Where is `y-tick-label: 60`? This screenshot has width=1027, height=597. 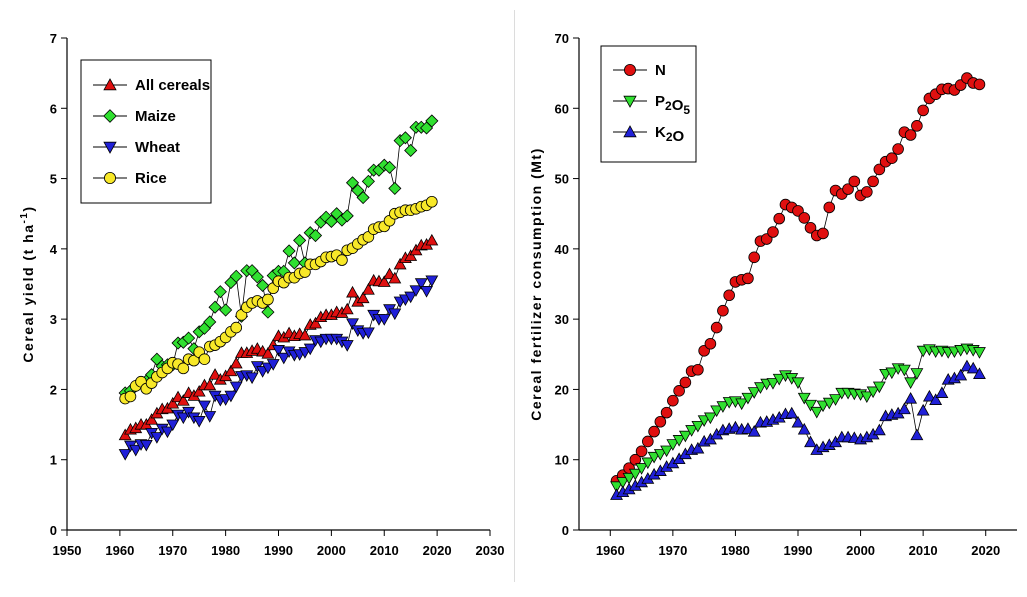 y-tick-label: 60 is located at coordinates (562, 108).